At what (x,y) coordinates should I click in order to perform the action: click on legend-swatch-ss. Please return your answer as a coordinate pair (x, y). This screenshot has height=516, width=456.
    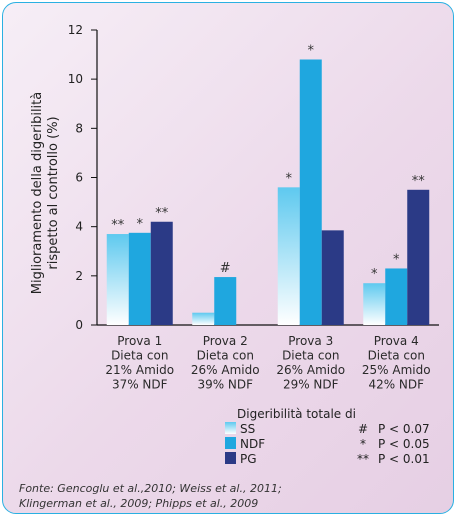
    Looking at the image, I should click on (230, 428).